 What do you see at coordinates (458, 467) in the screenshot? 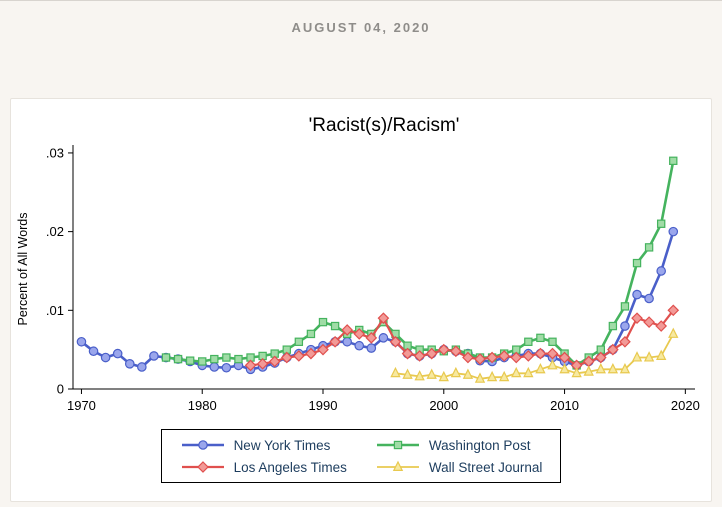
I see `legend-item-wsj: Wall Street Journal` at bounding box center [458, 467].